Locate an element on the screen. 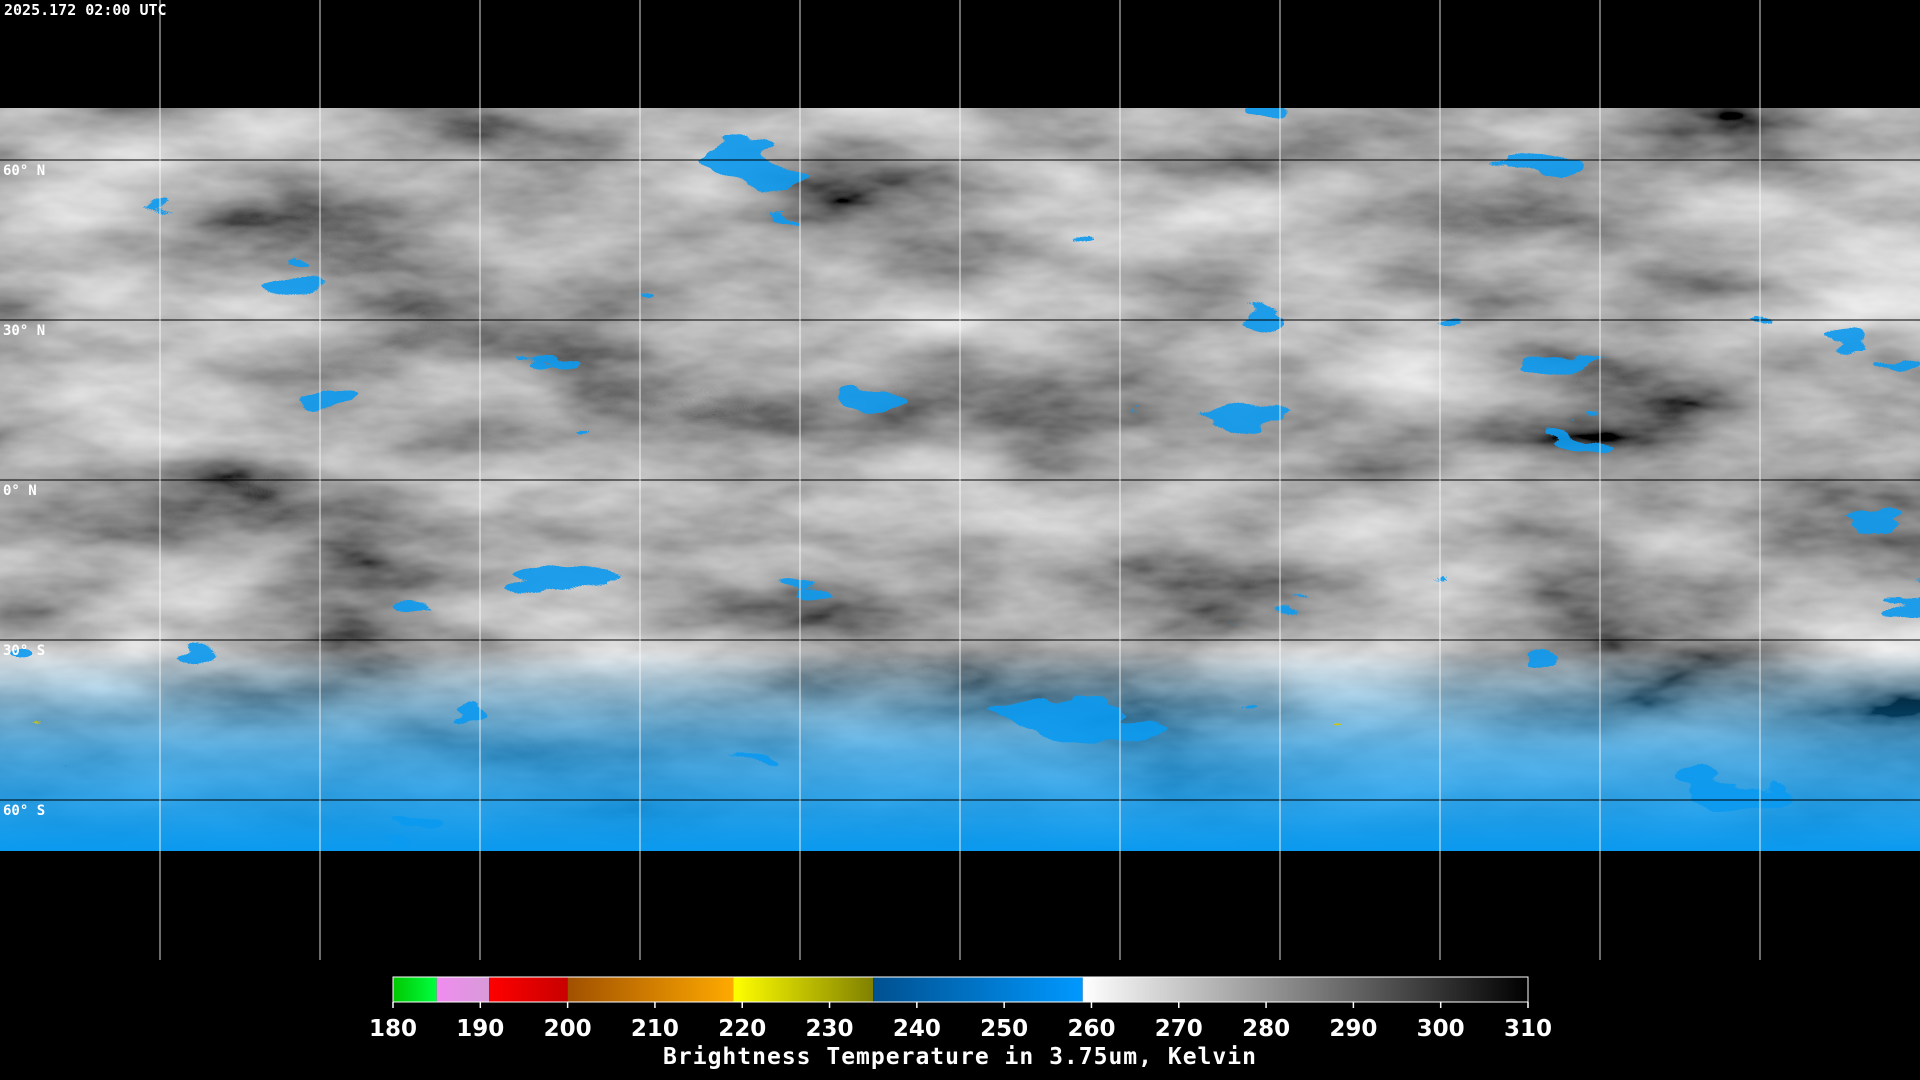 This screenshot has width=1920, height=1080. colorbar-frame is located at coordinates (960, 989).